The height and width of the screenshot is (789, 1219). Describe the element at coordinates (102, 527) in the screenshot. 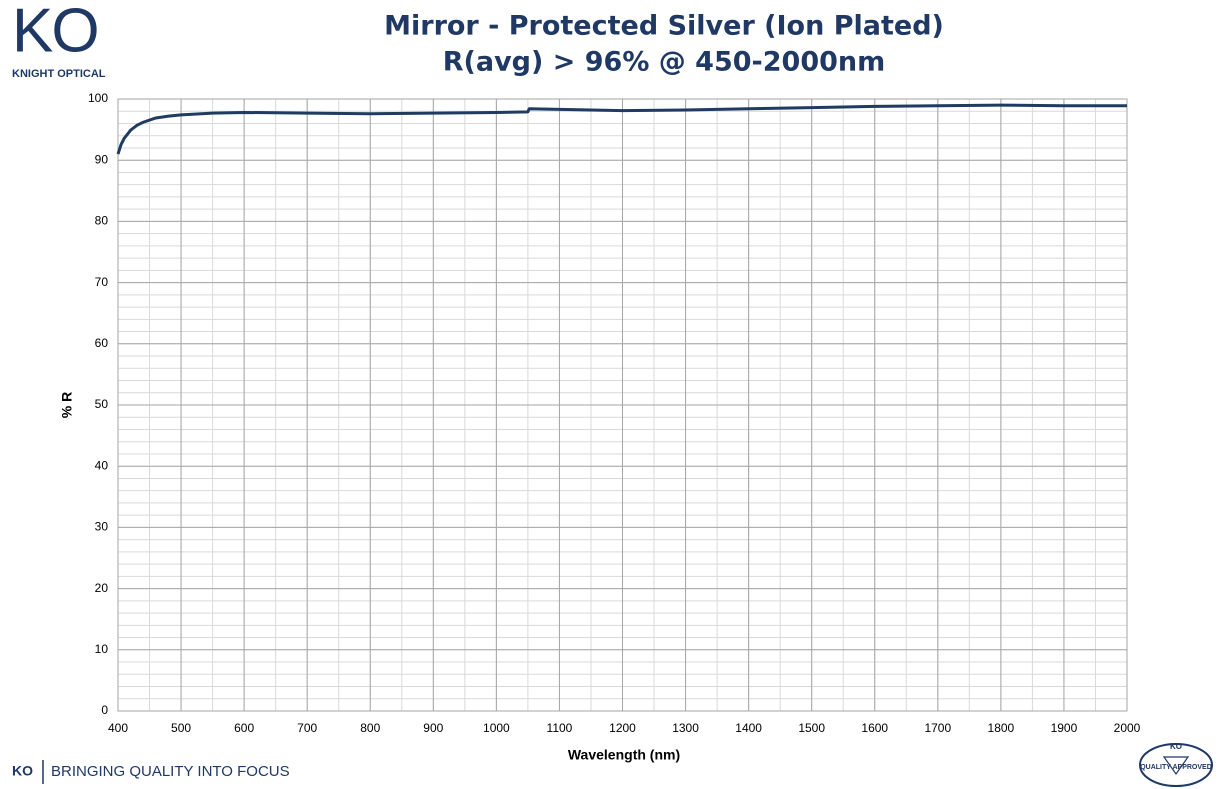

I see `y-tick-label: 30` at that location.